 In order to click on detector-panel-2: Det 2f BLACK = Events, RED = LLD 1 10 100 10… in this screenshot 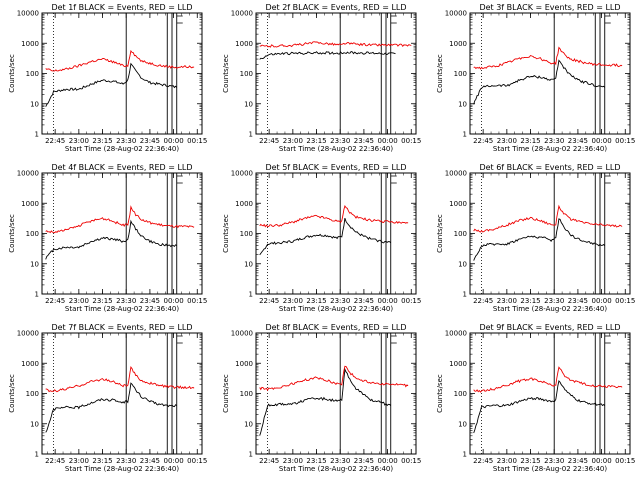, I will do `click(321, 78)`.